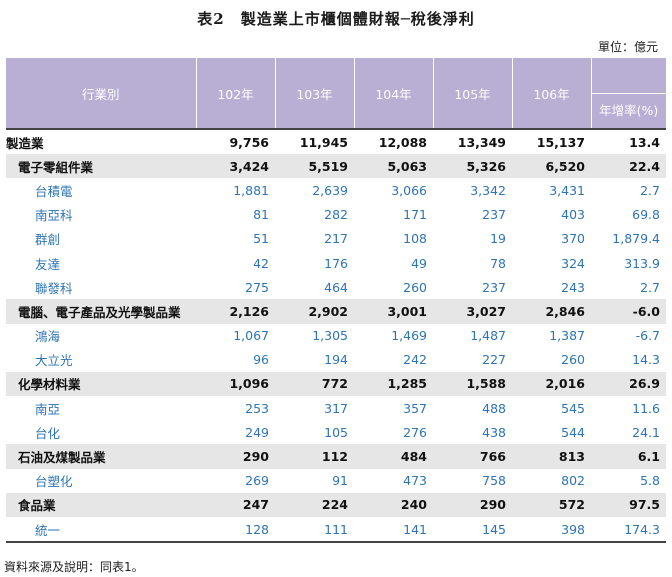 This screenshot has width=672, height=577. What do you see at coordinates (101, 504) in the screenshot?
I see `row-label: 食品業` at bounding box center [101, 504].